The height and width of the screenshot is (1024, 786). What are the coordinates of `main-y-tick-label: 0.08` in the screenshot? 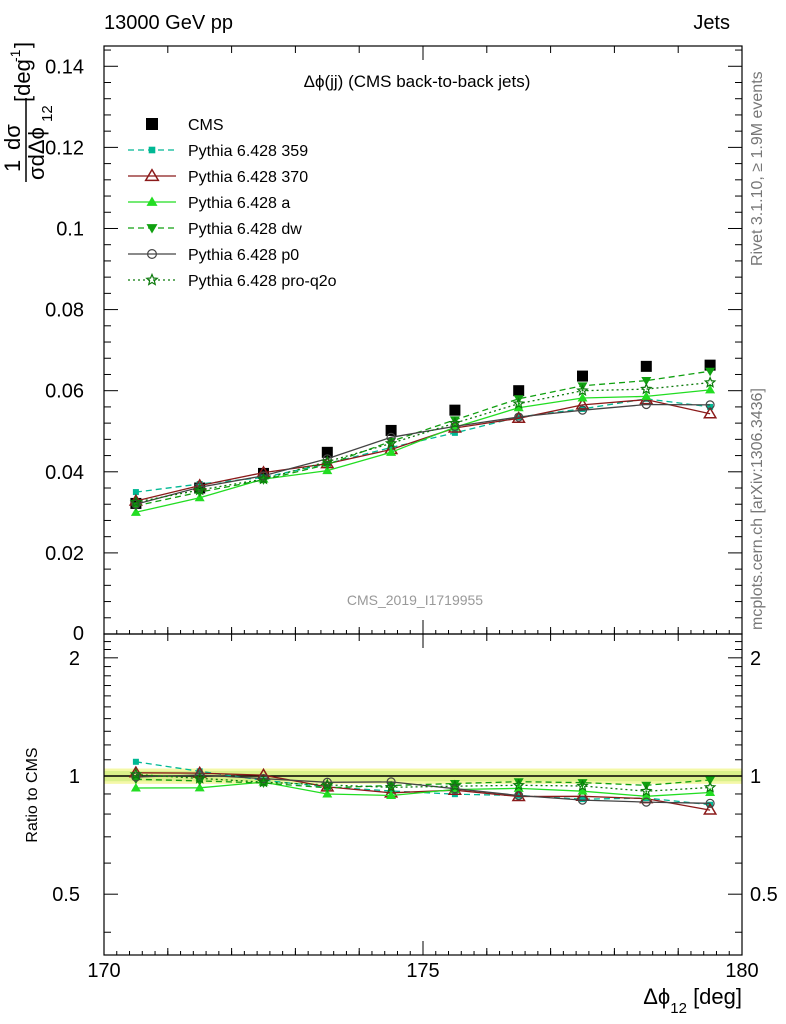 It's located at (64, 311).